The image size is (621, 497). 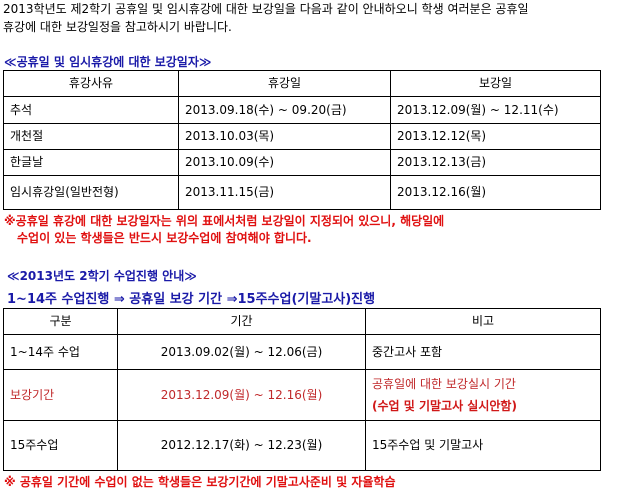 I want to click on cell: 추석, so click(x=91, y=110).